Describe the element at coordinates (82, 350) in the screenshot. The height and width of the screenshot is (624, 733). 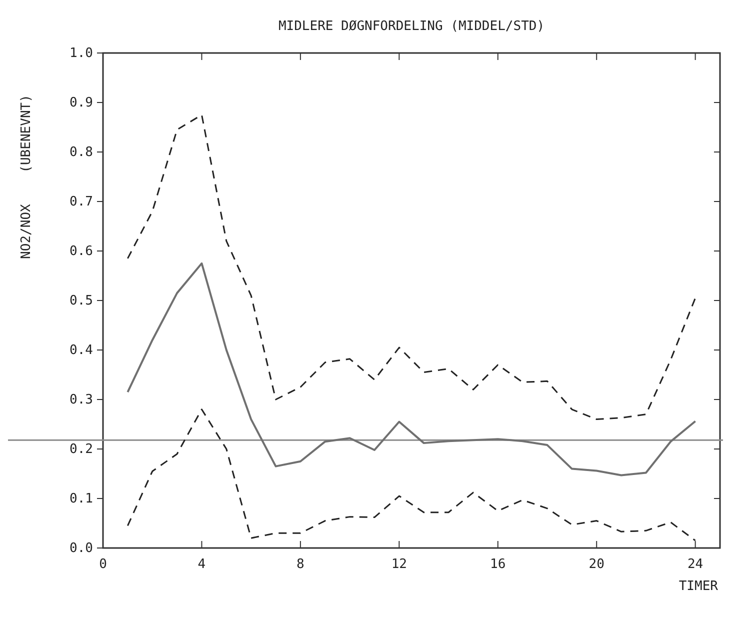
I see `y-tick-label: 0.4` at that location.